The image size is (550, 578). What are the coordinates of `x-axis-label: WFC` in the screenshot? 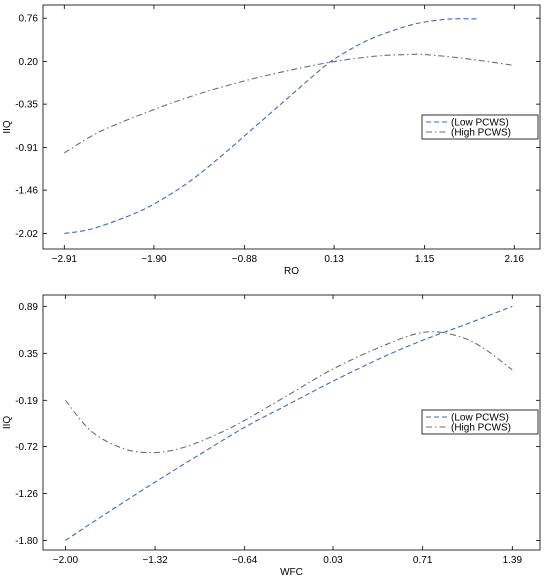 It's located at (291, 572).